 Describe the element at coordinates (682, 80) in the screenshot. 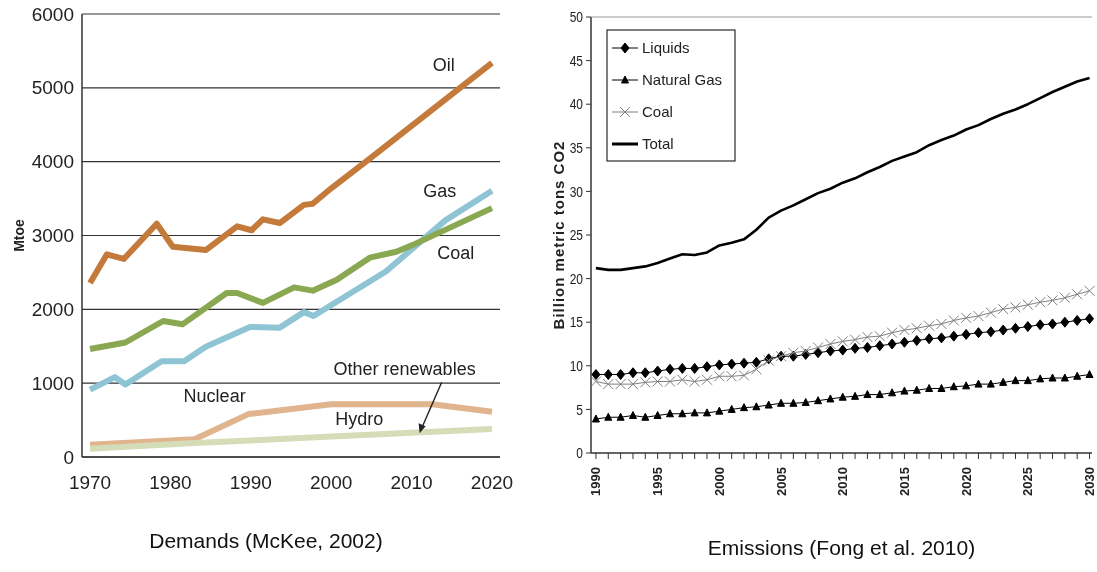

I see `legend-label: Natural Gas` at that location.